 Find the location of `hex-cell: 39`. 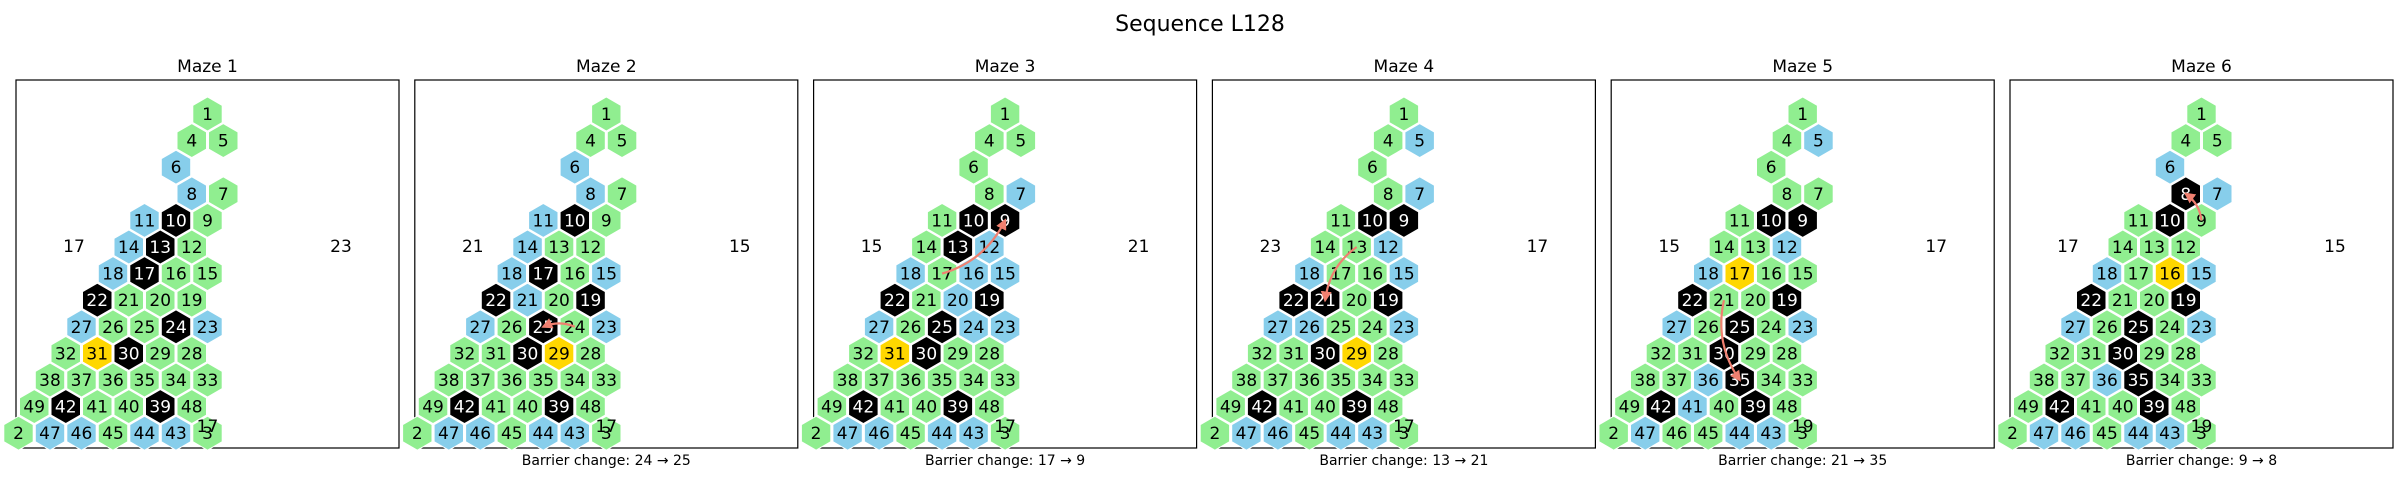

hex-cell: 39 is located at coordinates (1356, 407).